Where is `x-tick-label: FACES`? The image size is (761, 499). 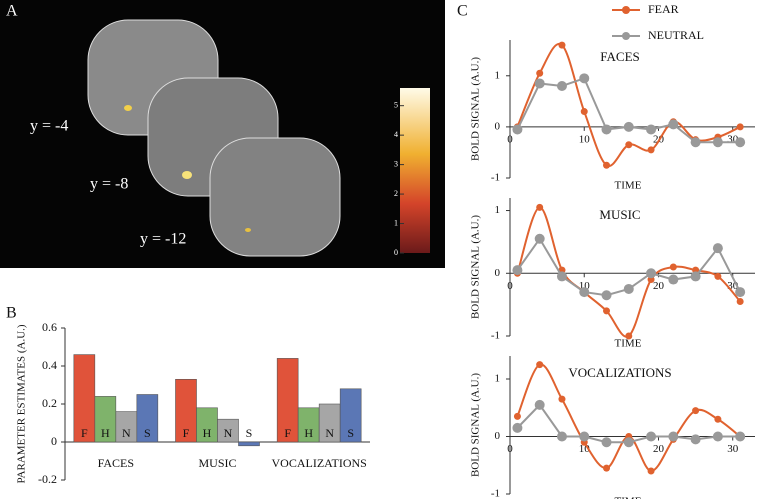
x-tick-label: FACES is located at coordinates (116, 463).